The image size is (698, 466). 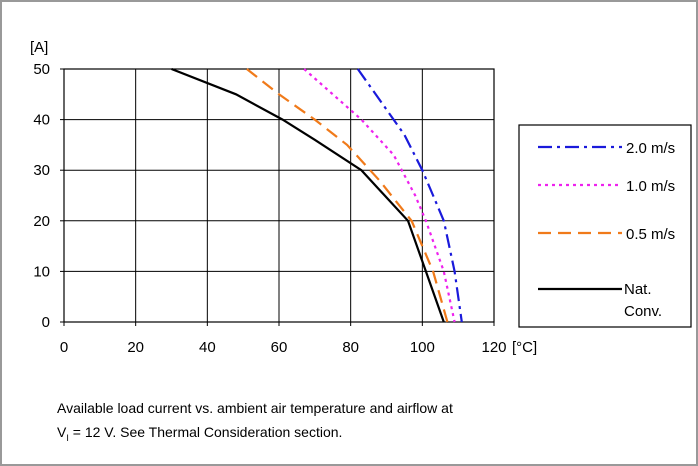 I want to click on x-tick-label: 40, so click(x=207, y=347).